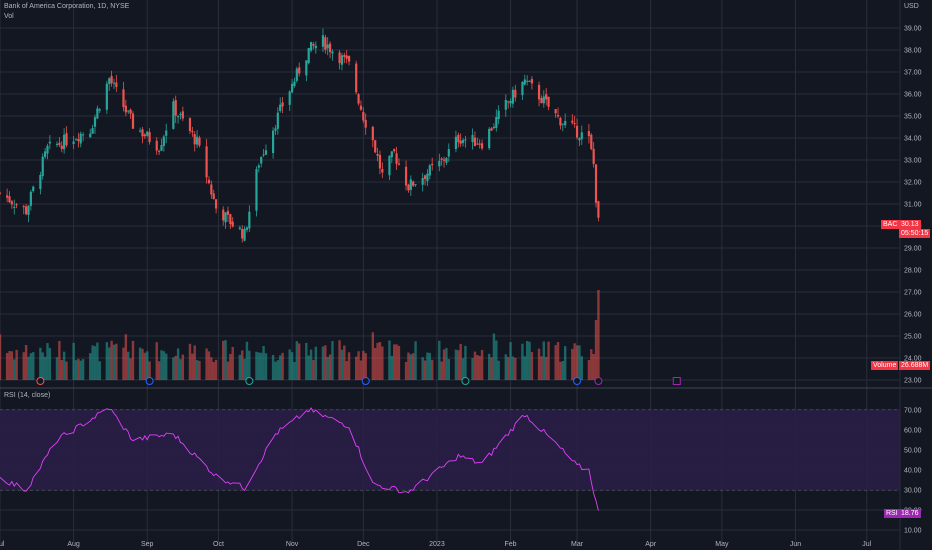 Image resolution: width=932 pixels, height=550 pixels. What do you see at coordinates (913, 293) in the screenshot?
I see `price-tick-label: 27.00` at bounding box center [913, 293].